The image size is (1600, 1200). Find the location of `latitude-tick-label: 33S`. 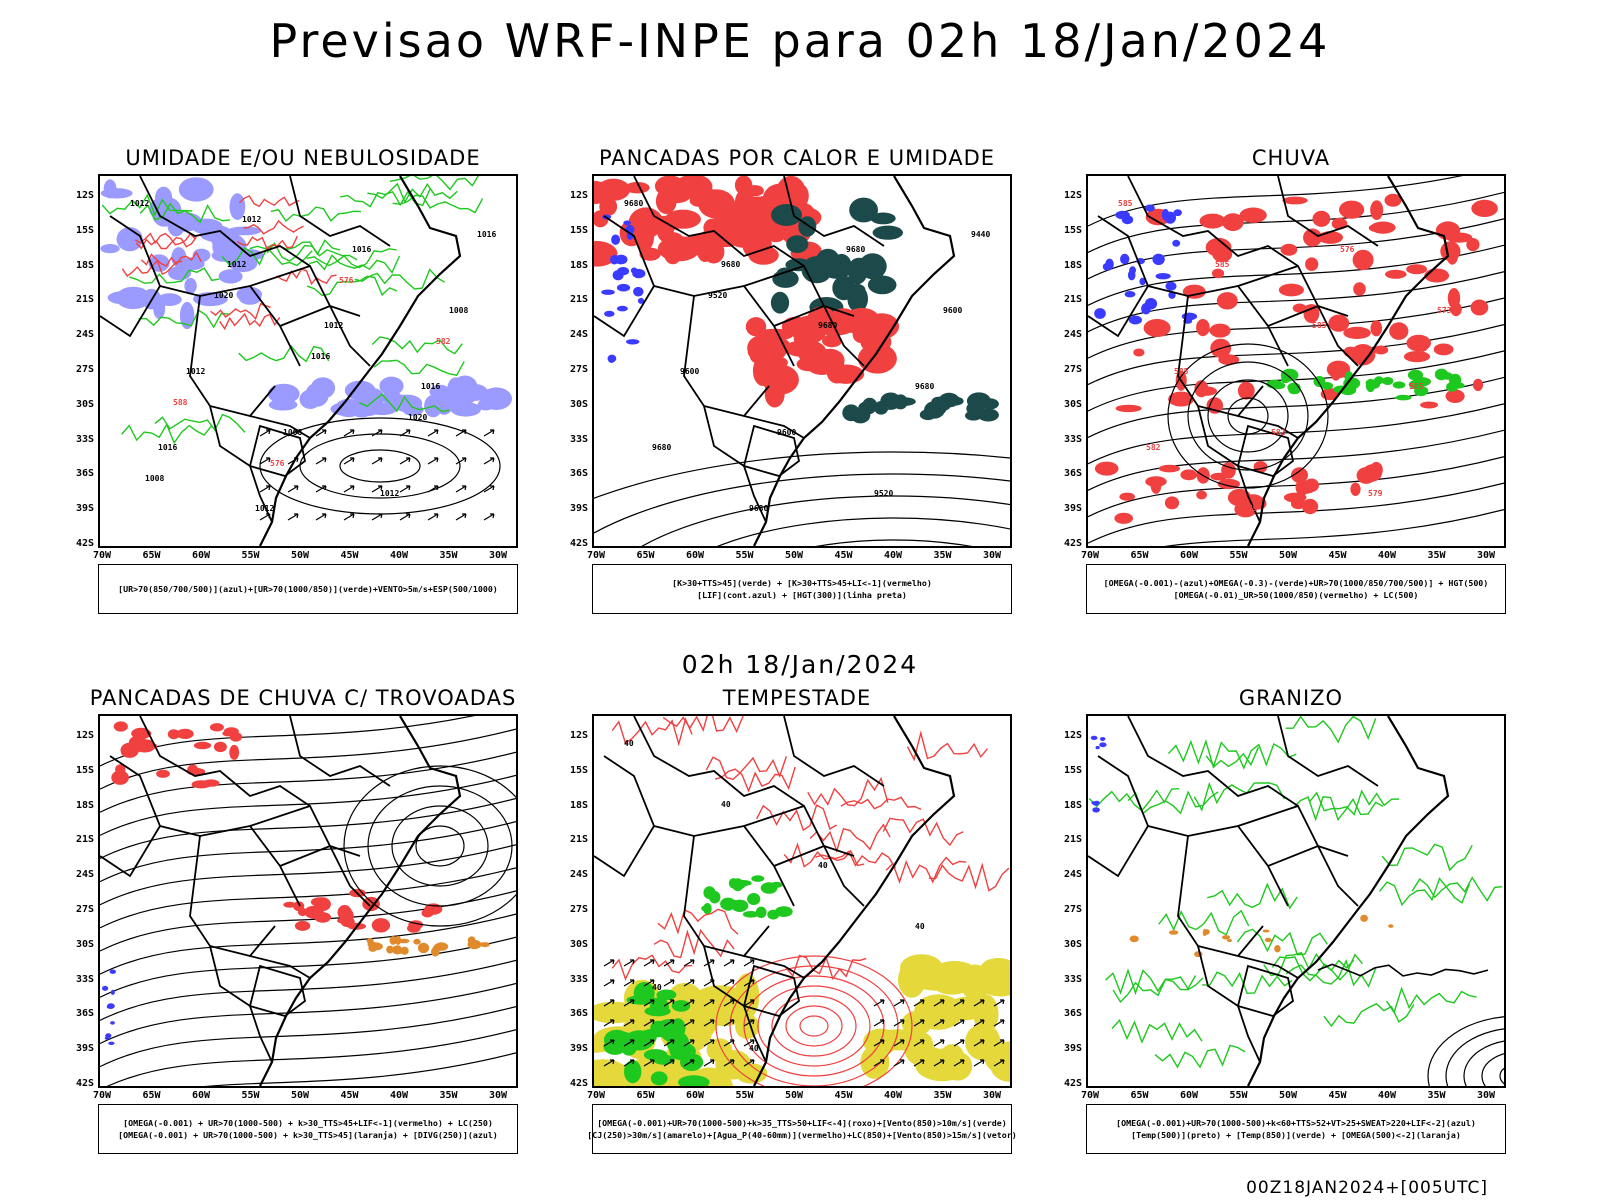

latitude-tick-label: 33S is located at coordinates (578, 979).